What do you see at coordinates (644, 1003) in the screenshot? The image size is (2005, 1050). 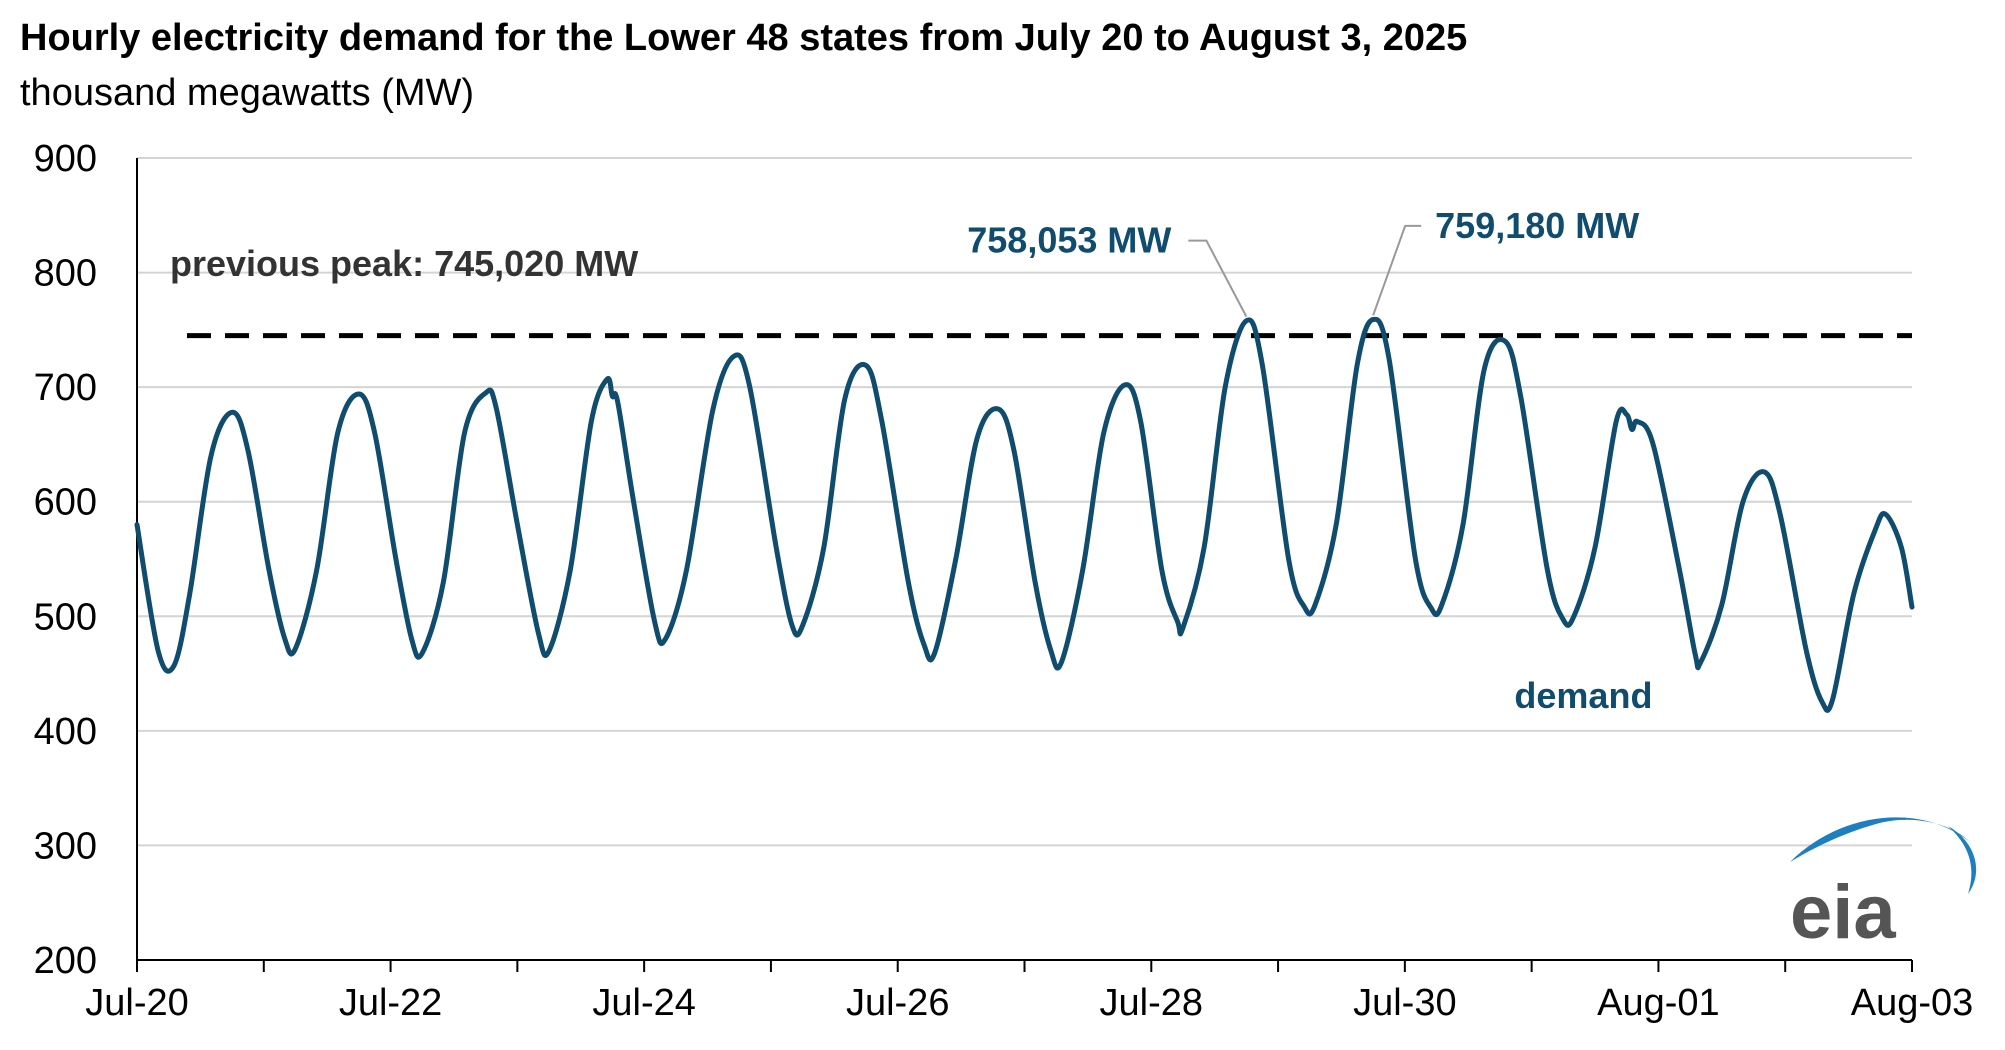 I see `x-tick-label-jul-24: Jul-24` at bounding box center [644, 1003].